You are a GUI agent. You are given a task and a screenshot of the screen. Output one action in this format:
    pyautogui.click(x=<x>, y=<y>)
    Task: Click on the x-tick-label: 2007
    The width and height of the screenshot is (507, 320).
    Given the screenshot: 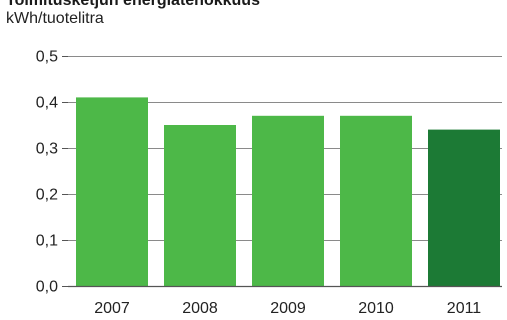 What is the action you would take?
    pyautogui.click(x=112, y=308)
    